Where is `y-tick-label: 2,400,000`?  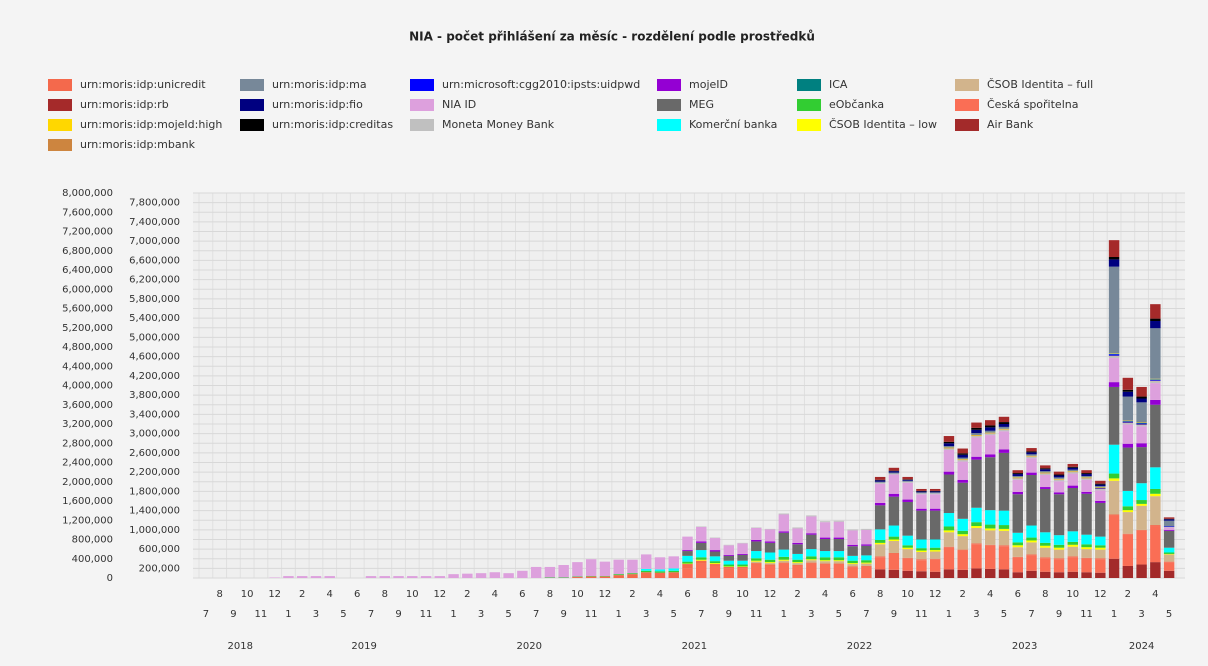 y-tick-label: 2,400,000 is located at coordinates (87, 463).